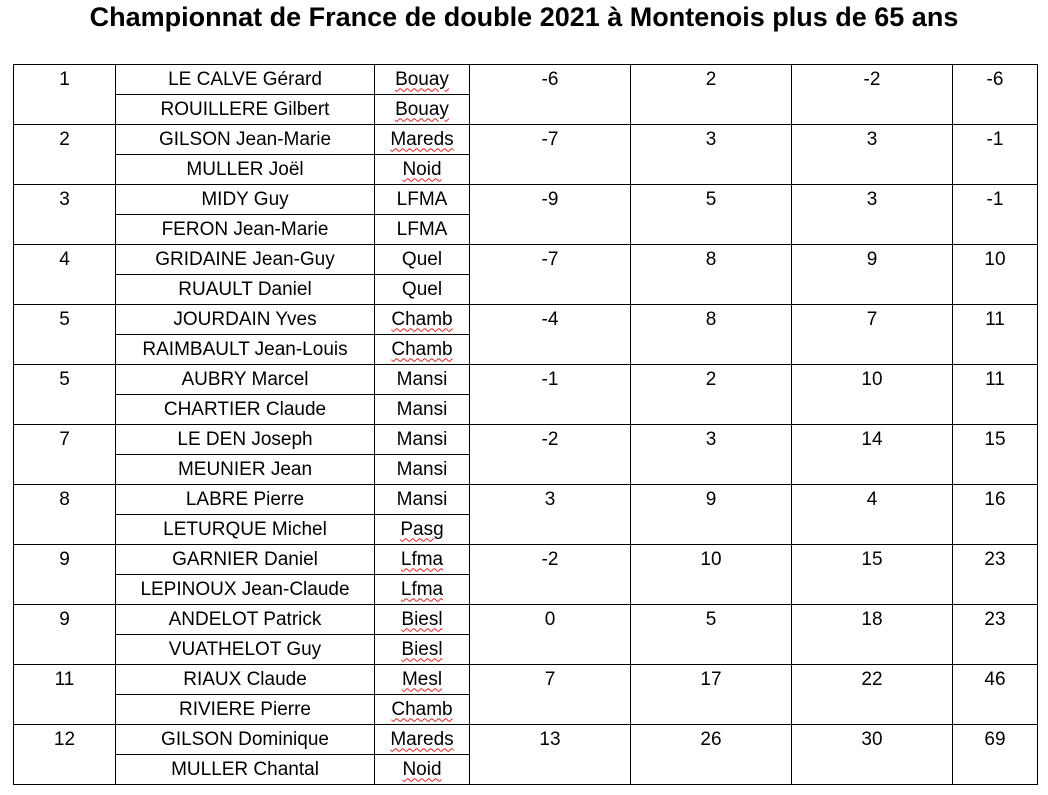 This screenshot has width=1048, height=795. I want to click on table-row: 1 LE CALVE Gérard Bouay -6 2 -2 -6, so click(525, 94).